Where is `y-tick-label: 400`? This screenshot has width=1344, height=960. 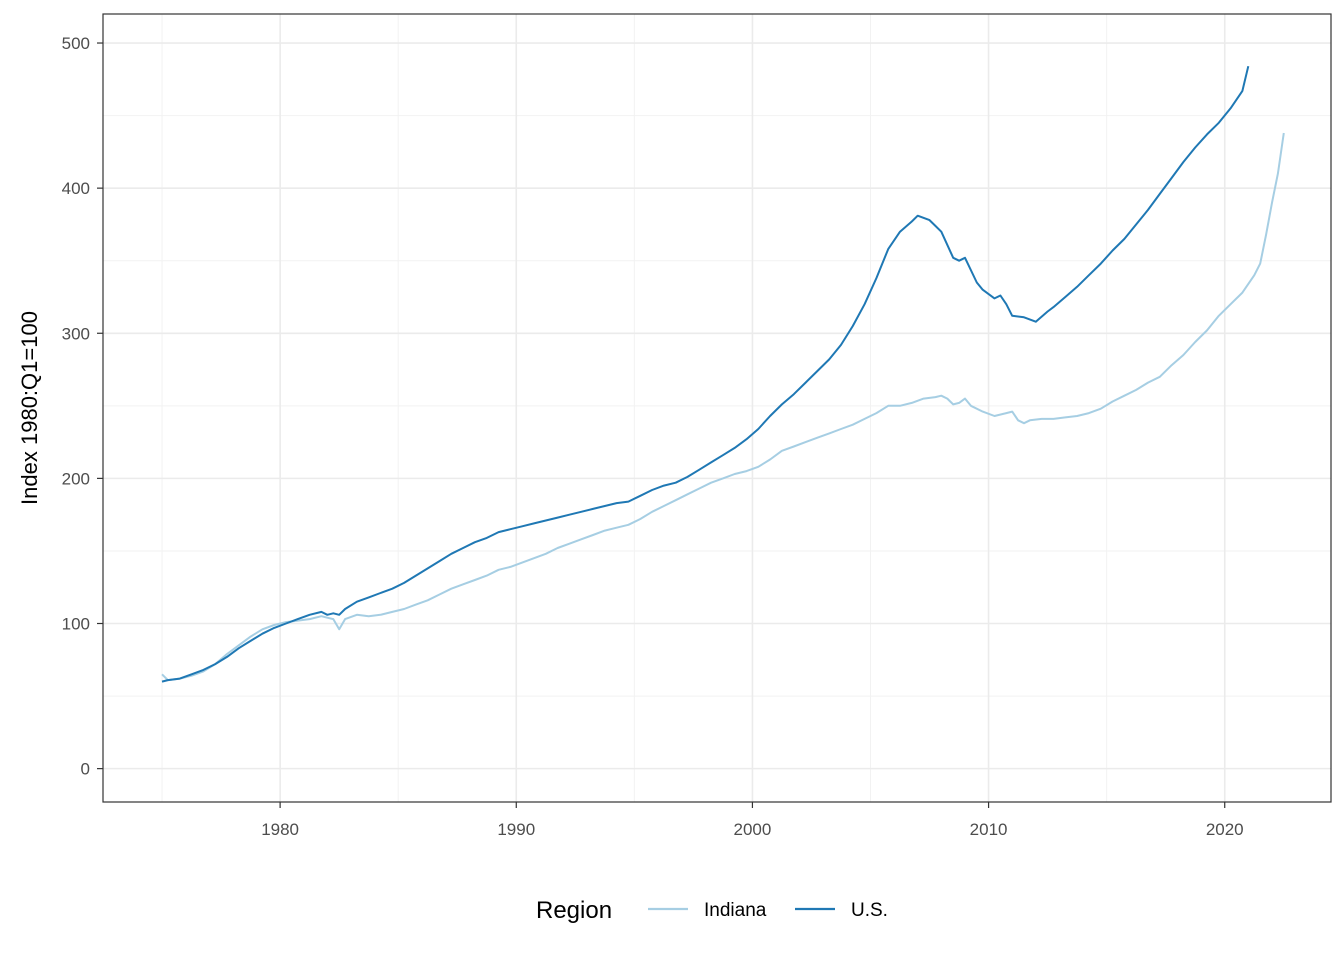 y-tick-label: 400 is located at coordinates (76, 188).